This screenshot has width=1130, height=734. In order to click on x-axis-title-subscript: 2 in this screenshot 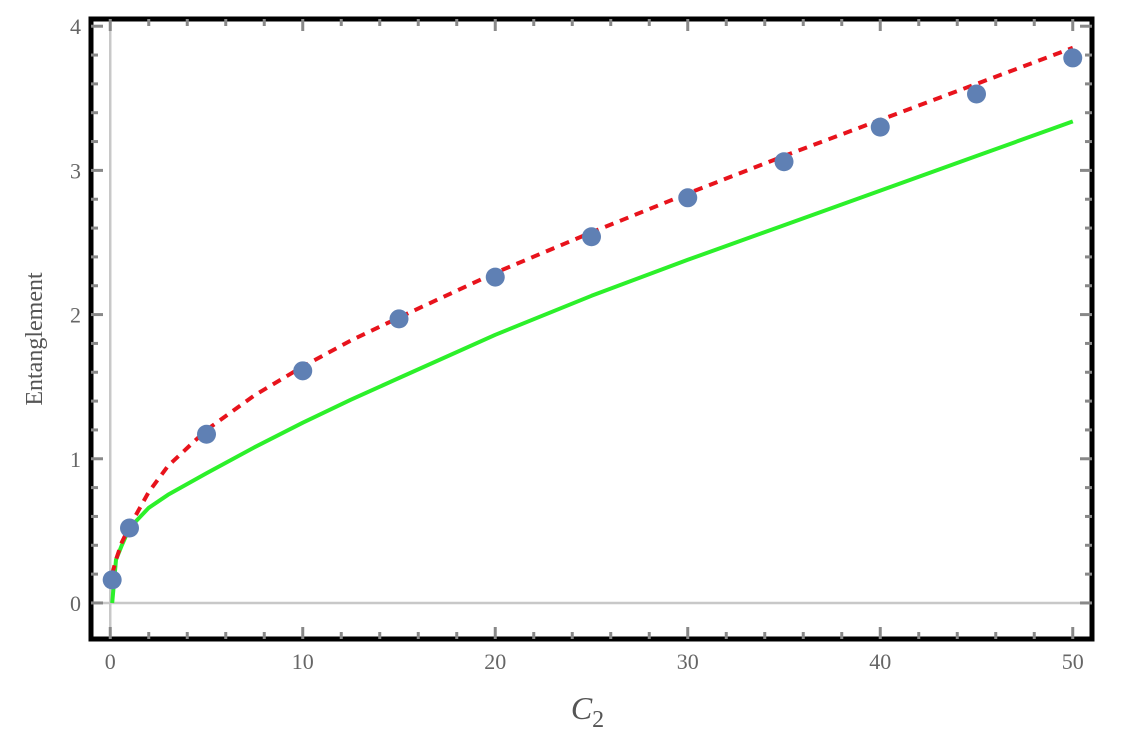, I will do `click(598, 720)`.